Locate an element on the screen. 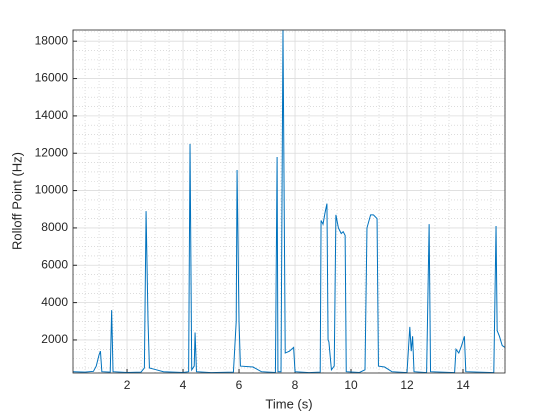  x-tick-label: 6 is located at coordinates (239, 385).